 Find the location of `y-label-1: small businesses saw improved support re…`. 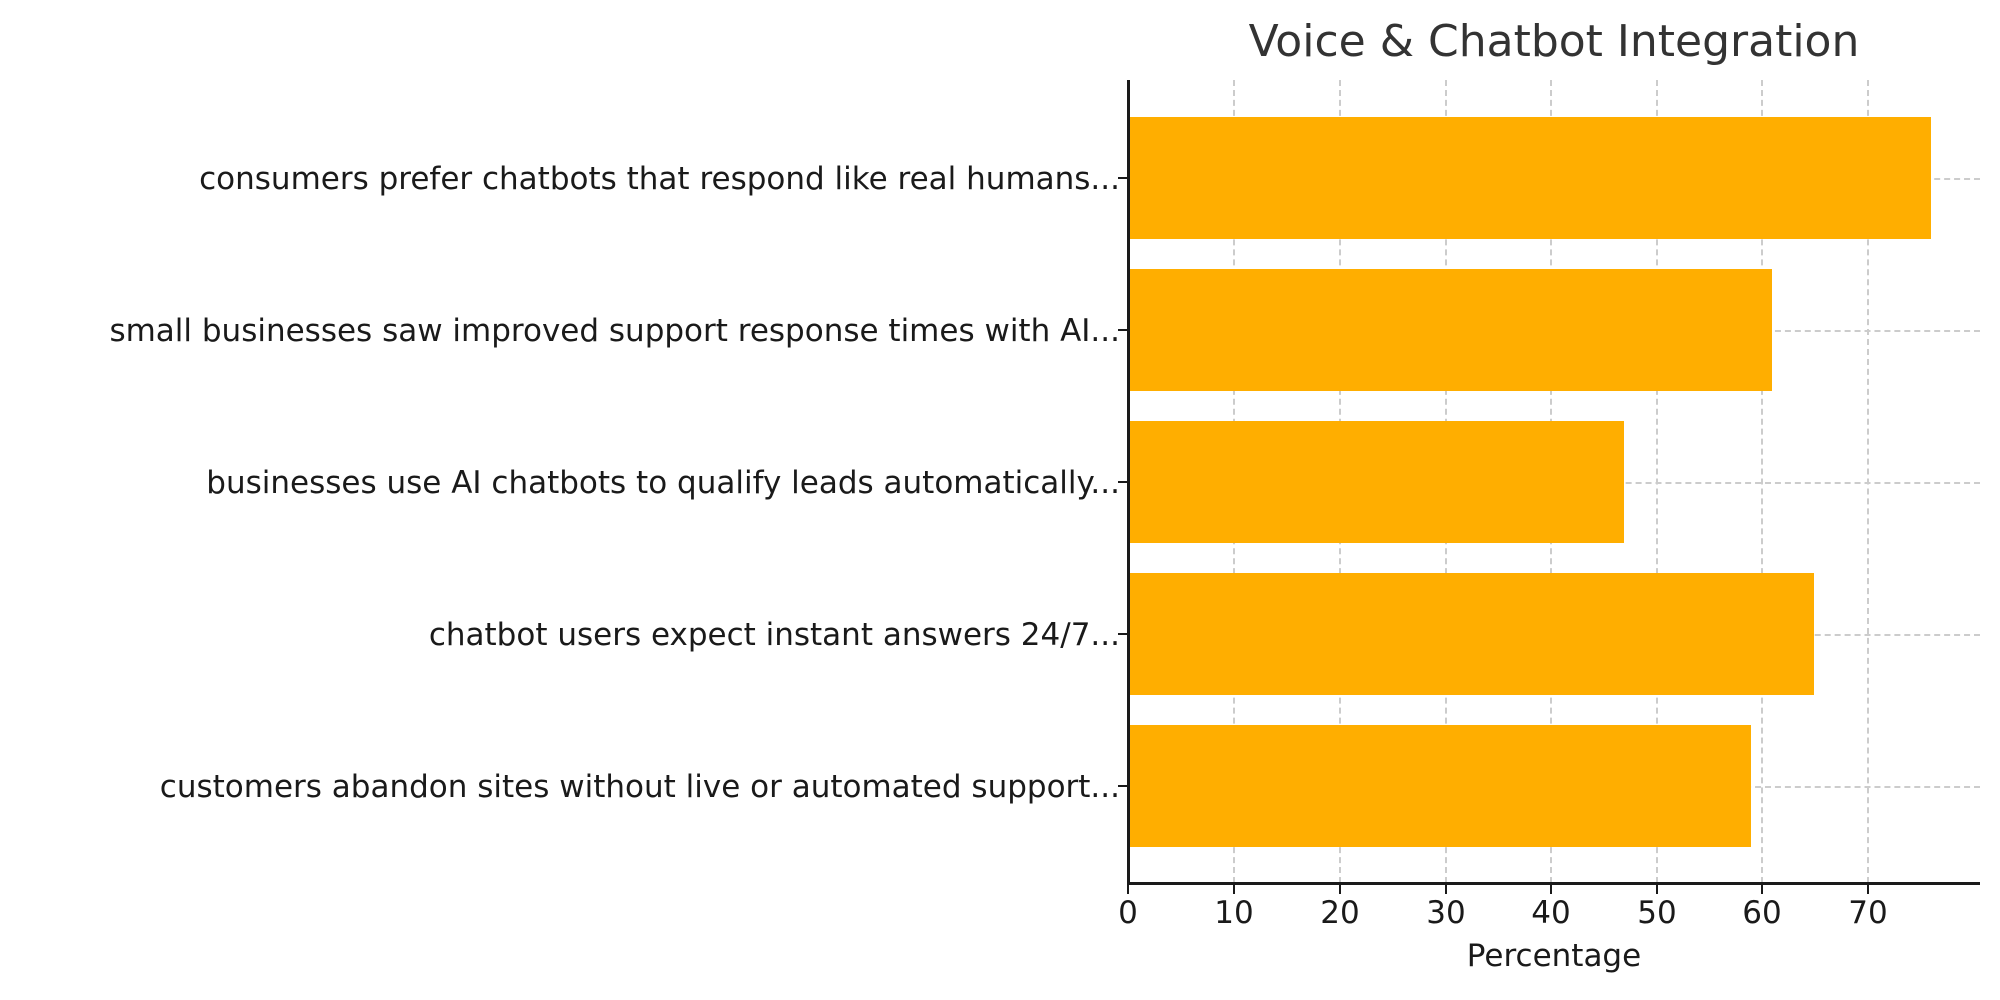

y-label-1: small businesses saw improved support re… is located at coordinates (614, 331).